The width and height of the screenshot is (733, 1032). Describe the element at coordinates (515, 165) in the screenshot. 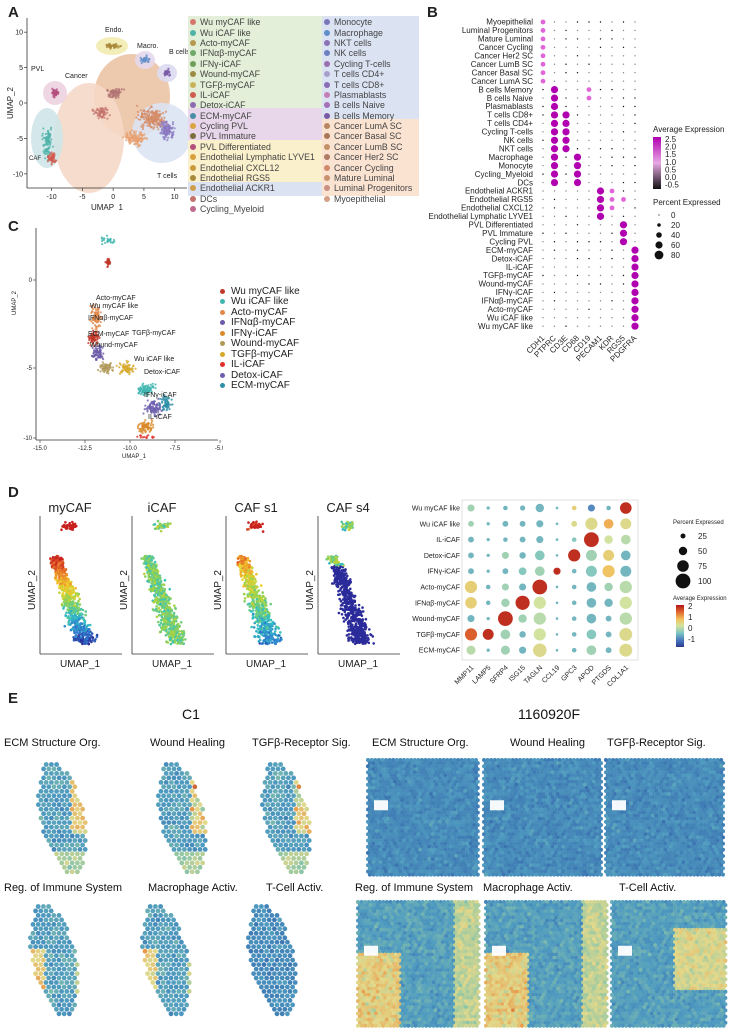

I see `dotplot-row-label: Monocyte` at that location.